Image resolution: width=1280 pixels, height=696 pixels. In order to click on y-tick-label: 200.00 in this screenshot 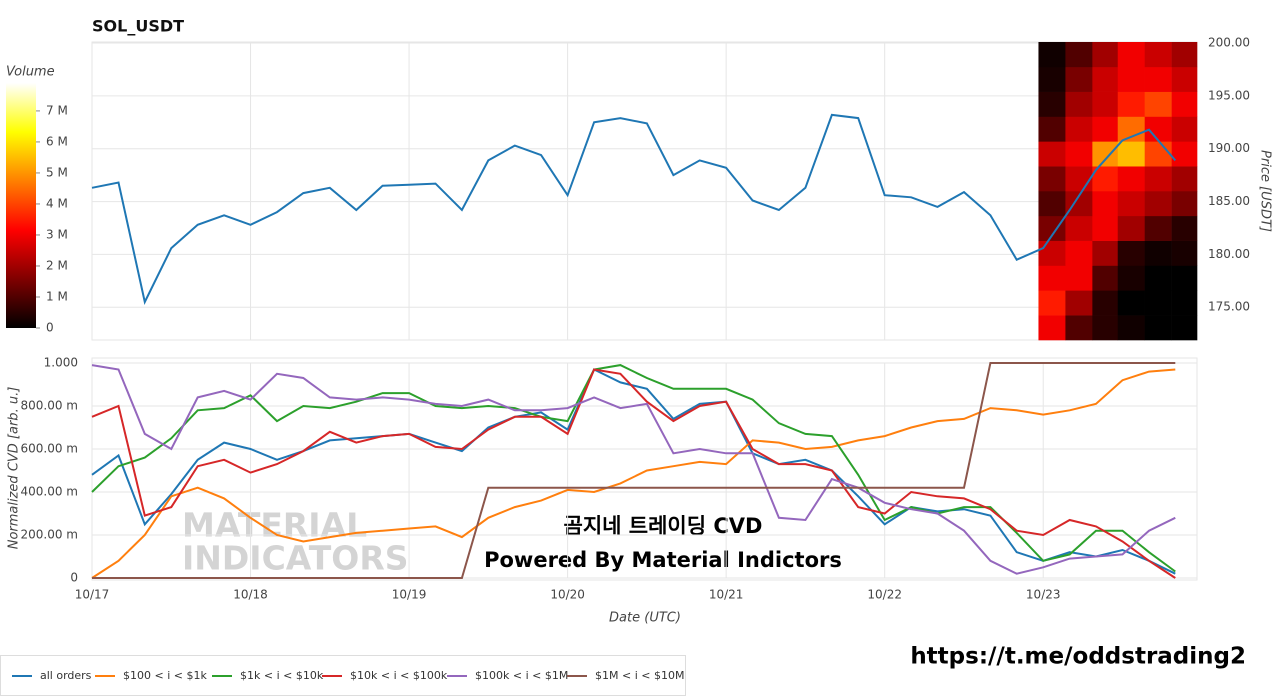, I will do `click(1229, 43)`.